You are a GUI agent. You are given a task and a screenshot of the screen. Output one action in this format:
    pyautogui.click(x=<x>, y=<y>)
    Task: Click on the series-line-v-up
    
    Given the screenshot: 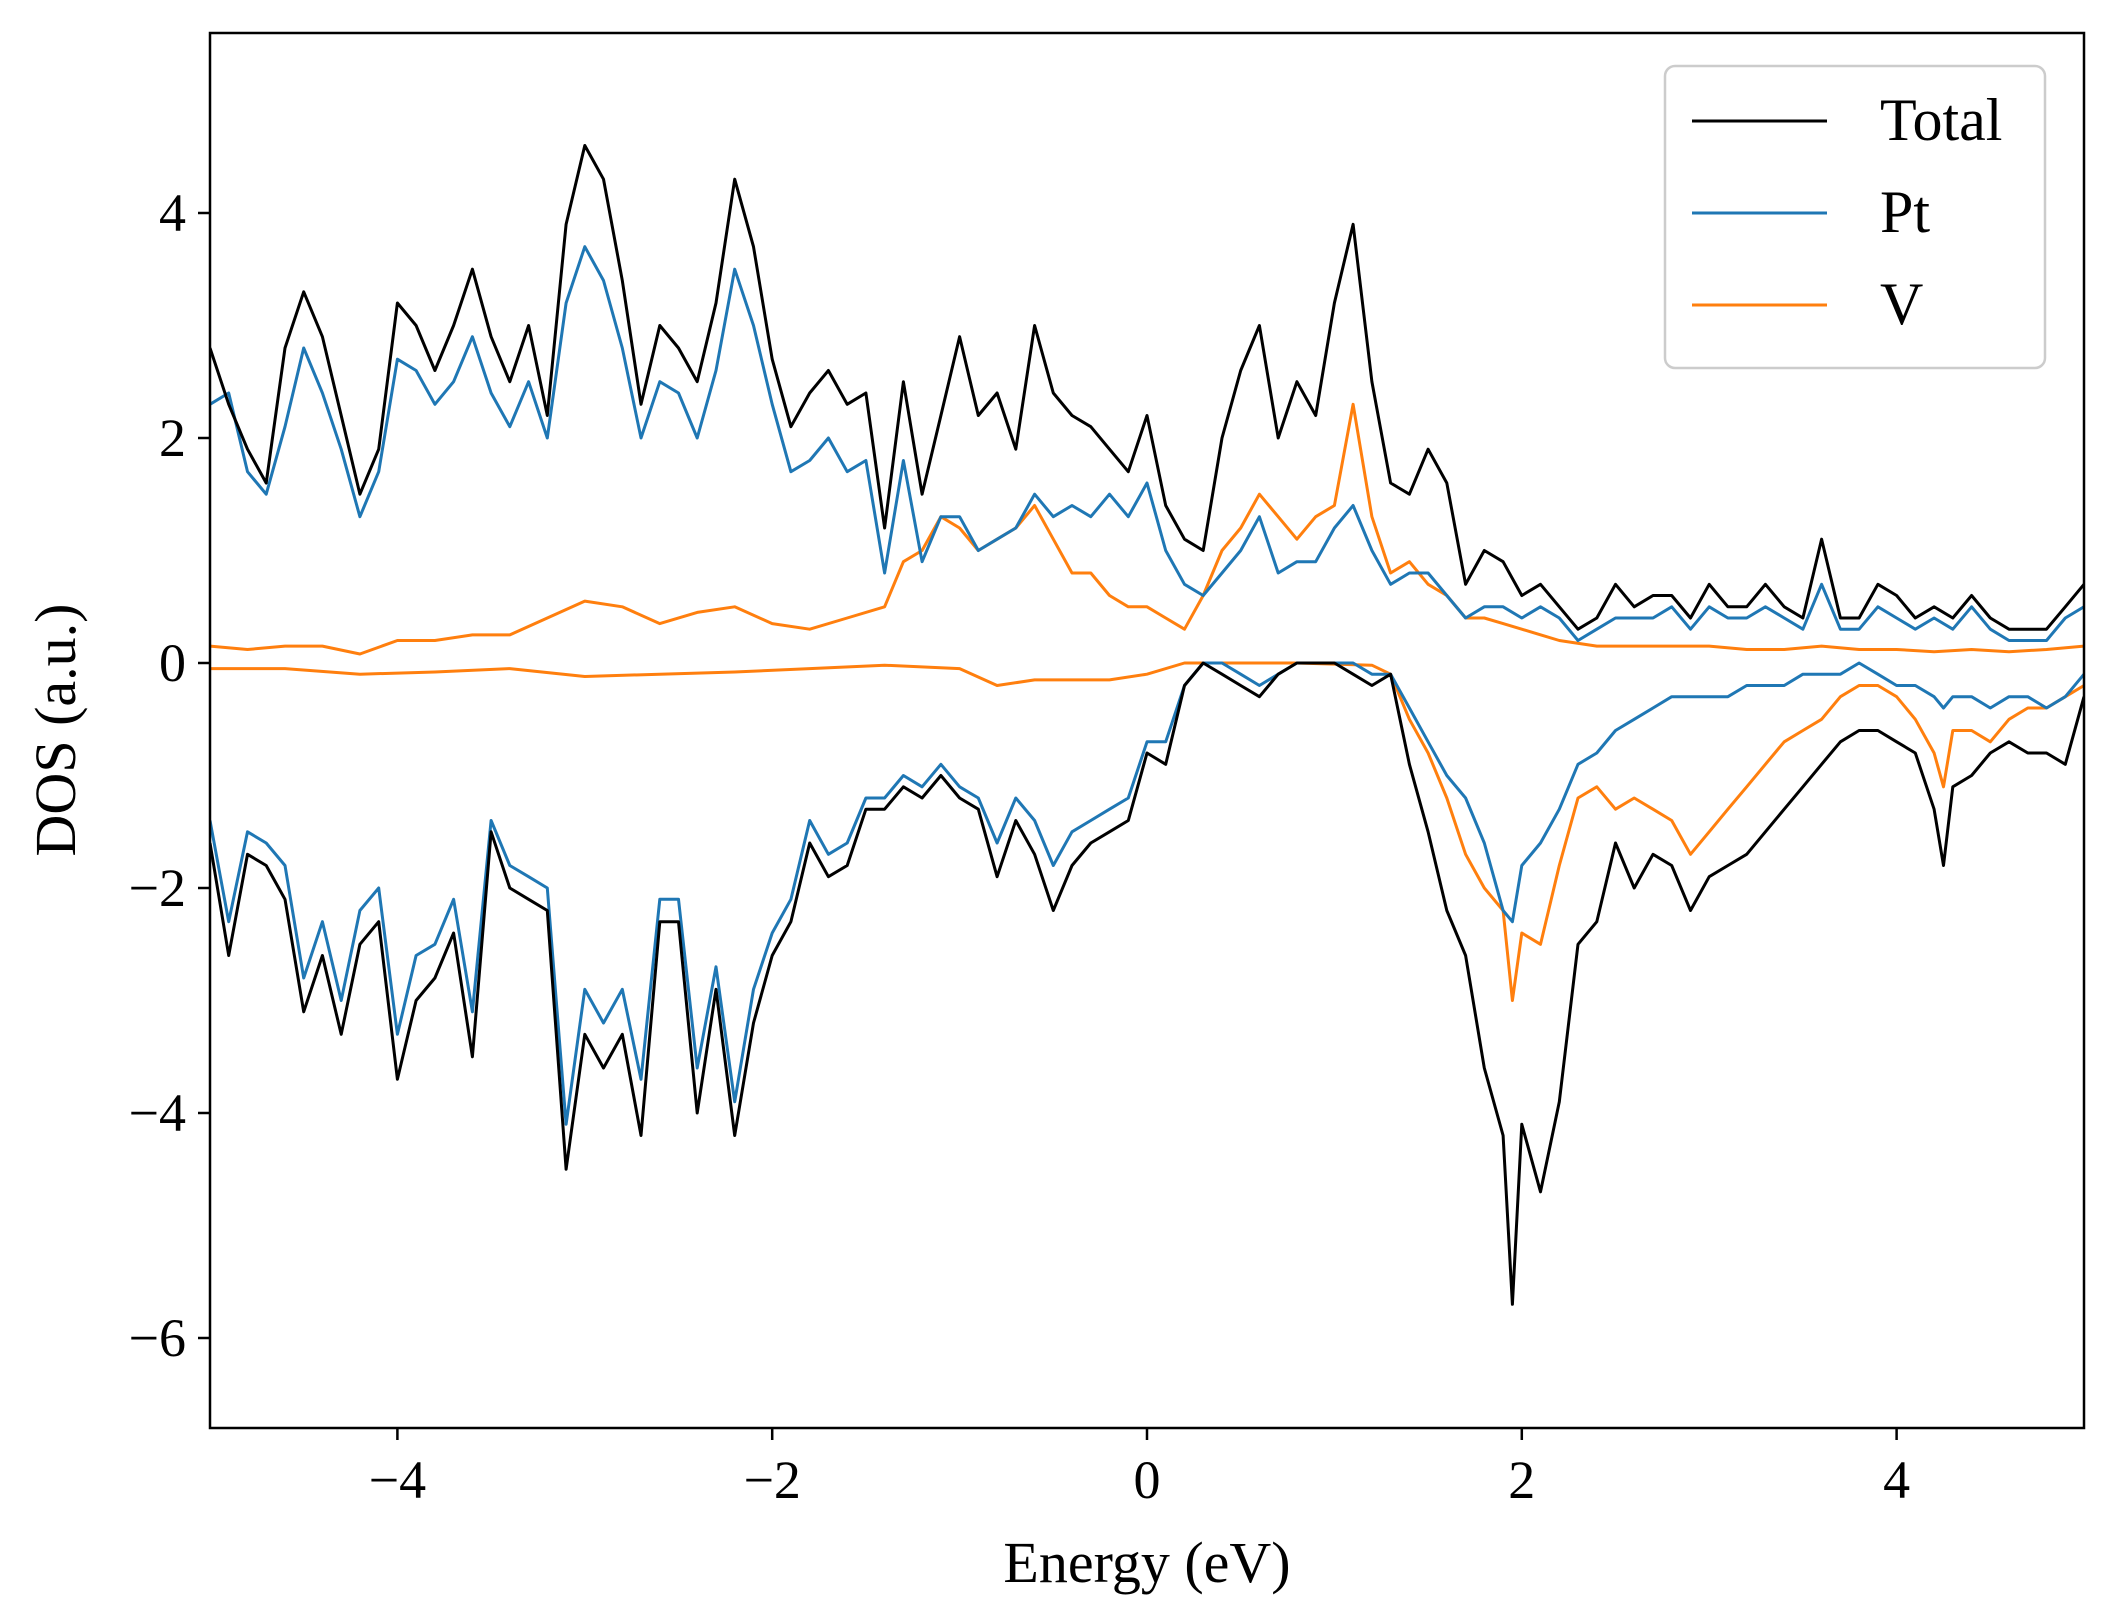 What is the action you would take?
    pyautogui.click(x=1147, y=529)
    